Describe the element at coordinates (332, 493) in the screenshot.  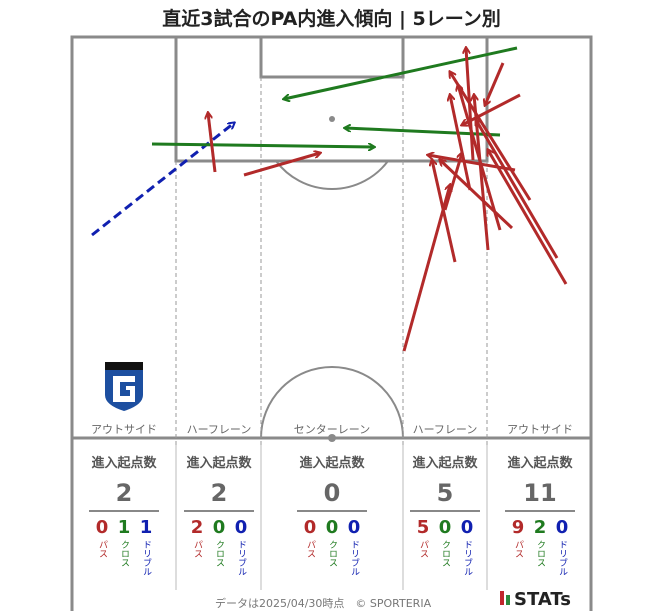
I see `stat-total: 0` at that location.